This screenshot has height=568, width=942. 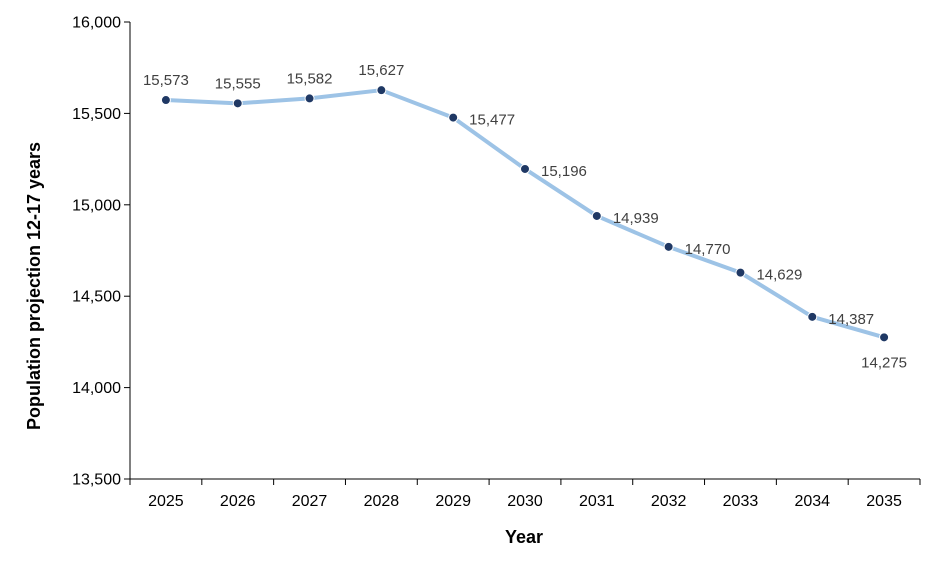 I want to click on y-axis-title: Population projection 12-17 years, so click(x=34, y=286).